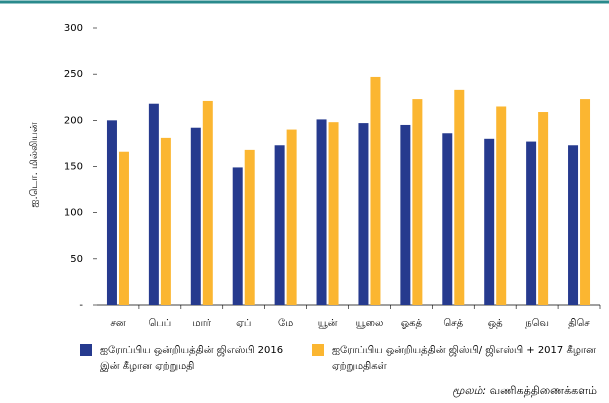 Image resolution: width=609 pixels, height=403 pixels. I want to click on x-tick-label: செத், so click(453, 323).